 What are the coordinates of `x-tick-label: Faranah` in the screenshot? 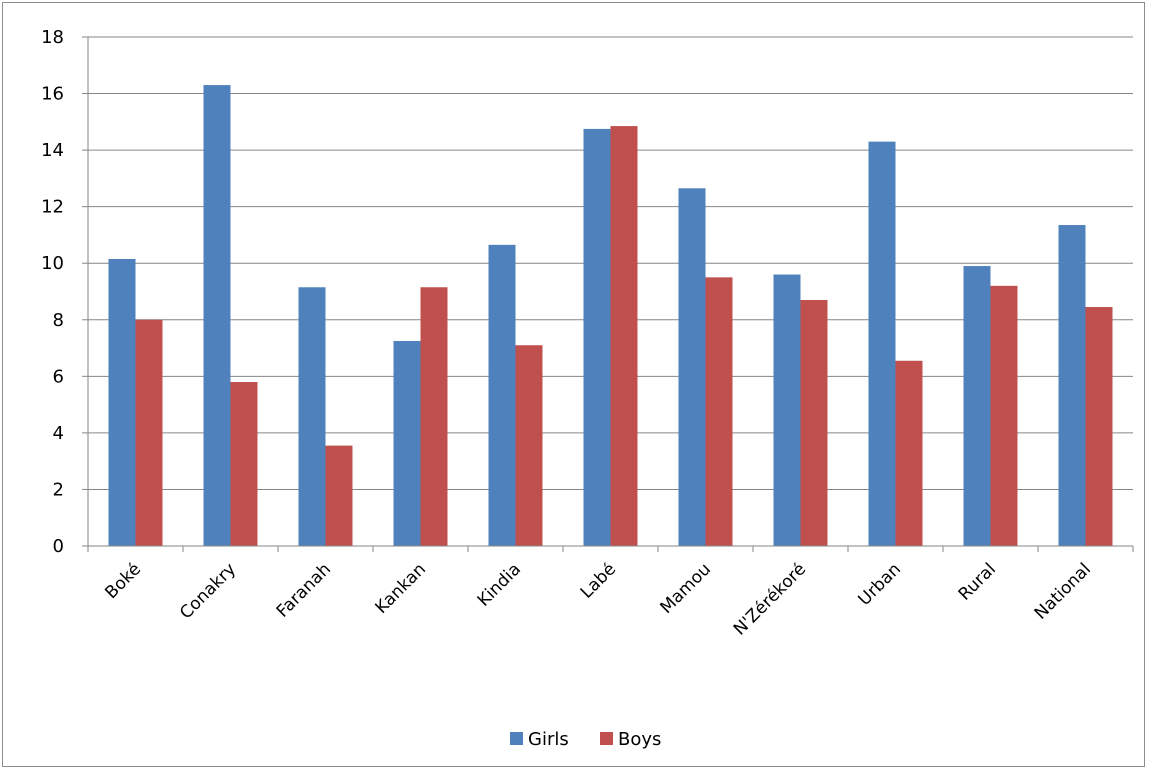 It's located at (304, 590).